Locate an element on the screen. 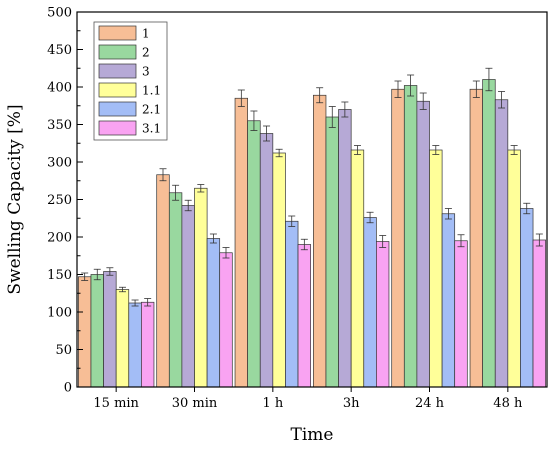  x-tick-label: 24 h is located at coordinates (430, 403).